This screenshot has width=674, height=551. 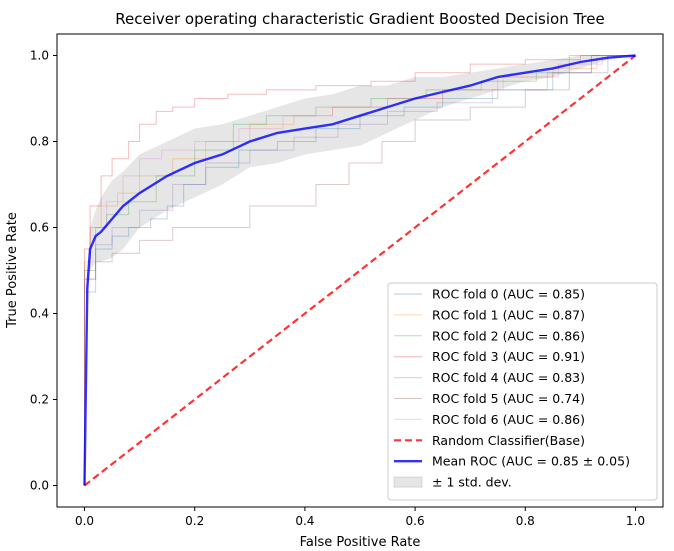 What do you see at coordinates (39, 142) in the screenshot?
I see `y-tick-label: 0.8` at bounding box center [39, 142].